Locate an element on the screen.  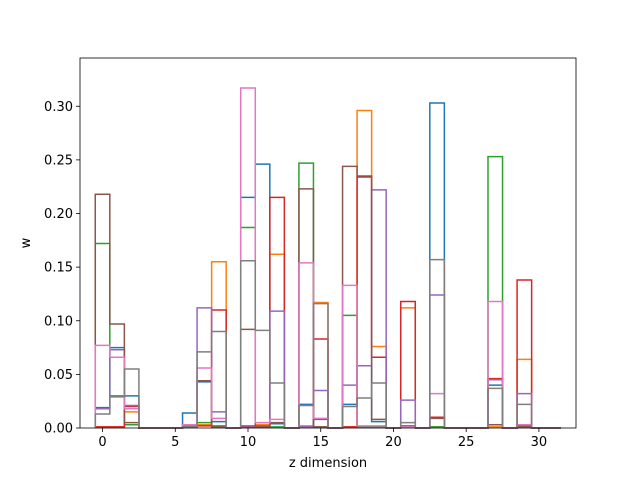
x-tick-label: 30 is located at coordinates (539, 442).